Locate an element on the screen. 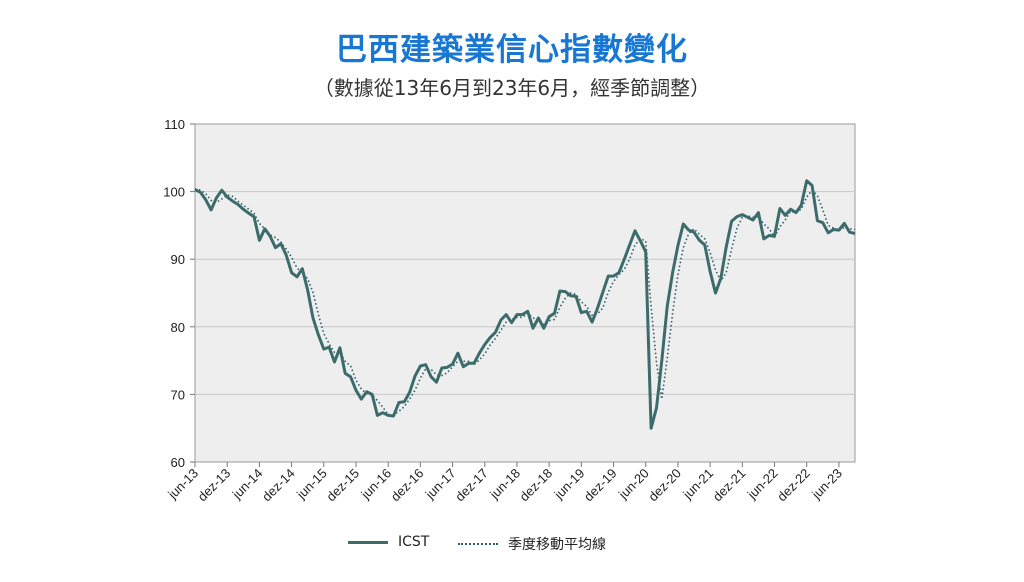 The height and width of the screenshot is (582, 1024). x-tick-label: jun-21 is located at coordinates (697, 484).